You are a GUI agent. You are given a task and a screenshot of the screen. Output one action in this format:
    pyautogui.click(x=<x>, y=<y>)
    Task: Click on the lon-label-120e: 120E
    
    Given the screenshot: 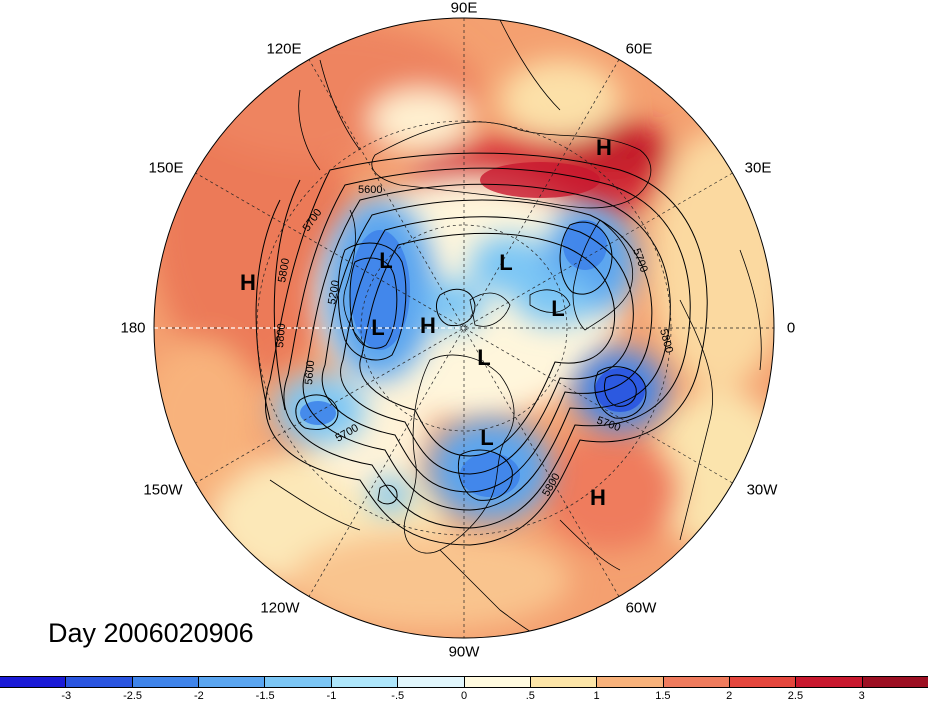 What is the action you would take?
    pyautogui.click(x=284, y=49)
    